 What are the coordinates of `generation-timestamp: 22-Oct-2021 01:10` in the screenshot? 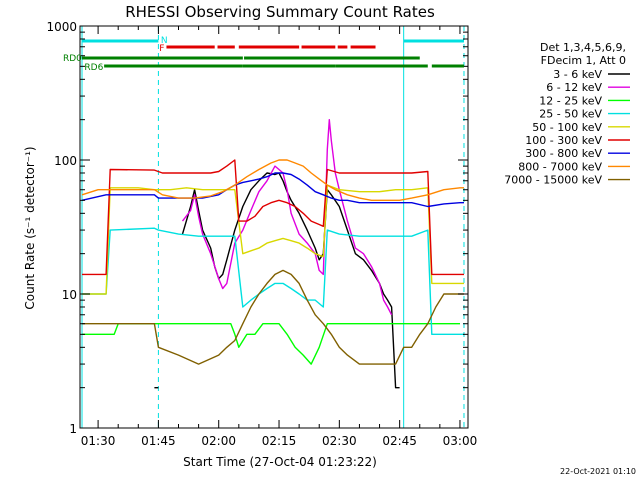 It's located at (598, 471).